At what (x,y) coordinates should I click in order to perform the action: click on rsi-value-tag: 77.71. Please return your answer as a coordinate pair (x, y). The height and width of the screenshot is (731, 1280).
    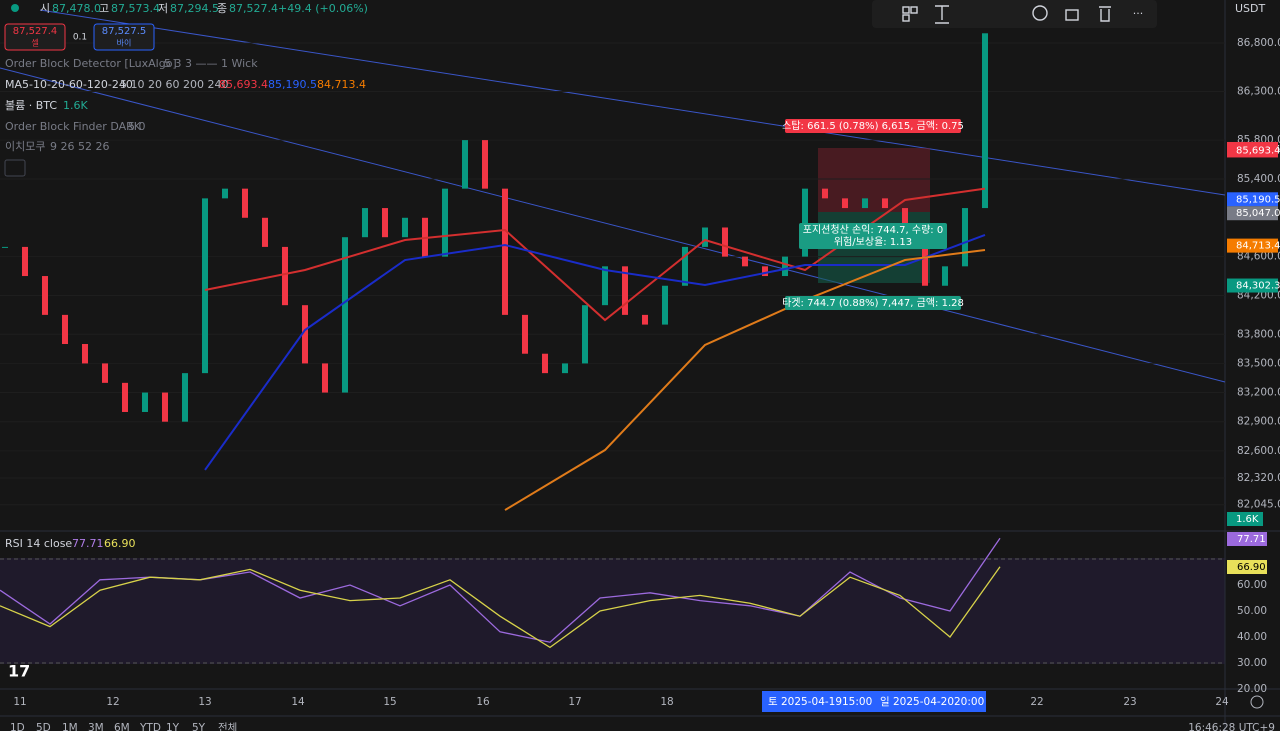
    Looking at the image, I should click on (1251, 539).